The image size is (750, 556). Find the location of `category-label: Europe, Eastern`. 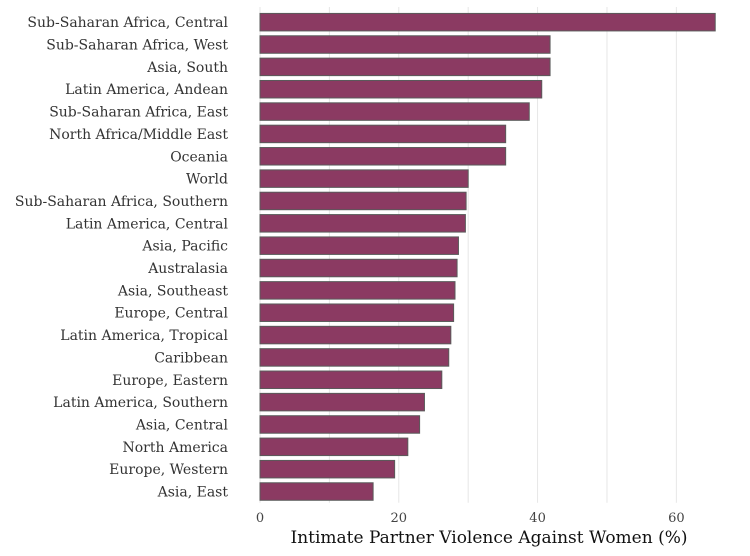

category-label: Europe, Eastern is located at coordinates (170, 381).